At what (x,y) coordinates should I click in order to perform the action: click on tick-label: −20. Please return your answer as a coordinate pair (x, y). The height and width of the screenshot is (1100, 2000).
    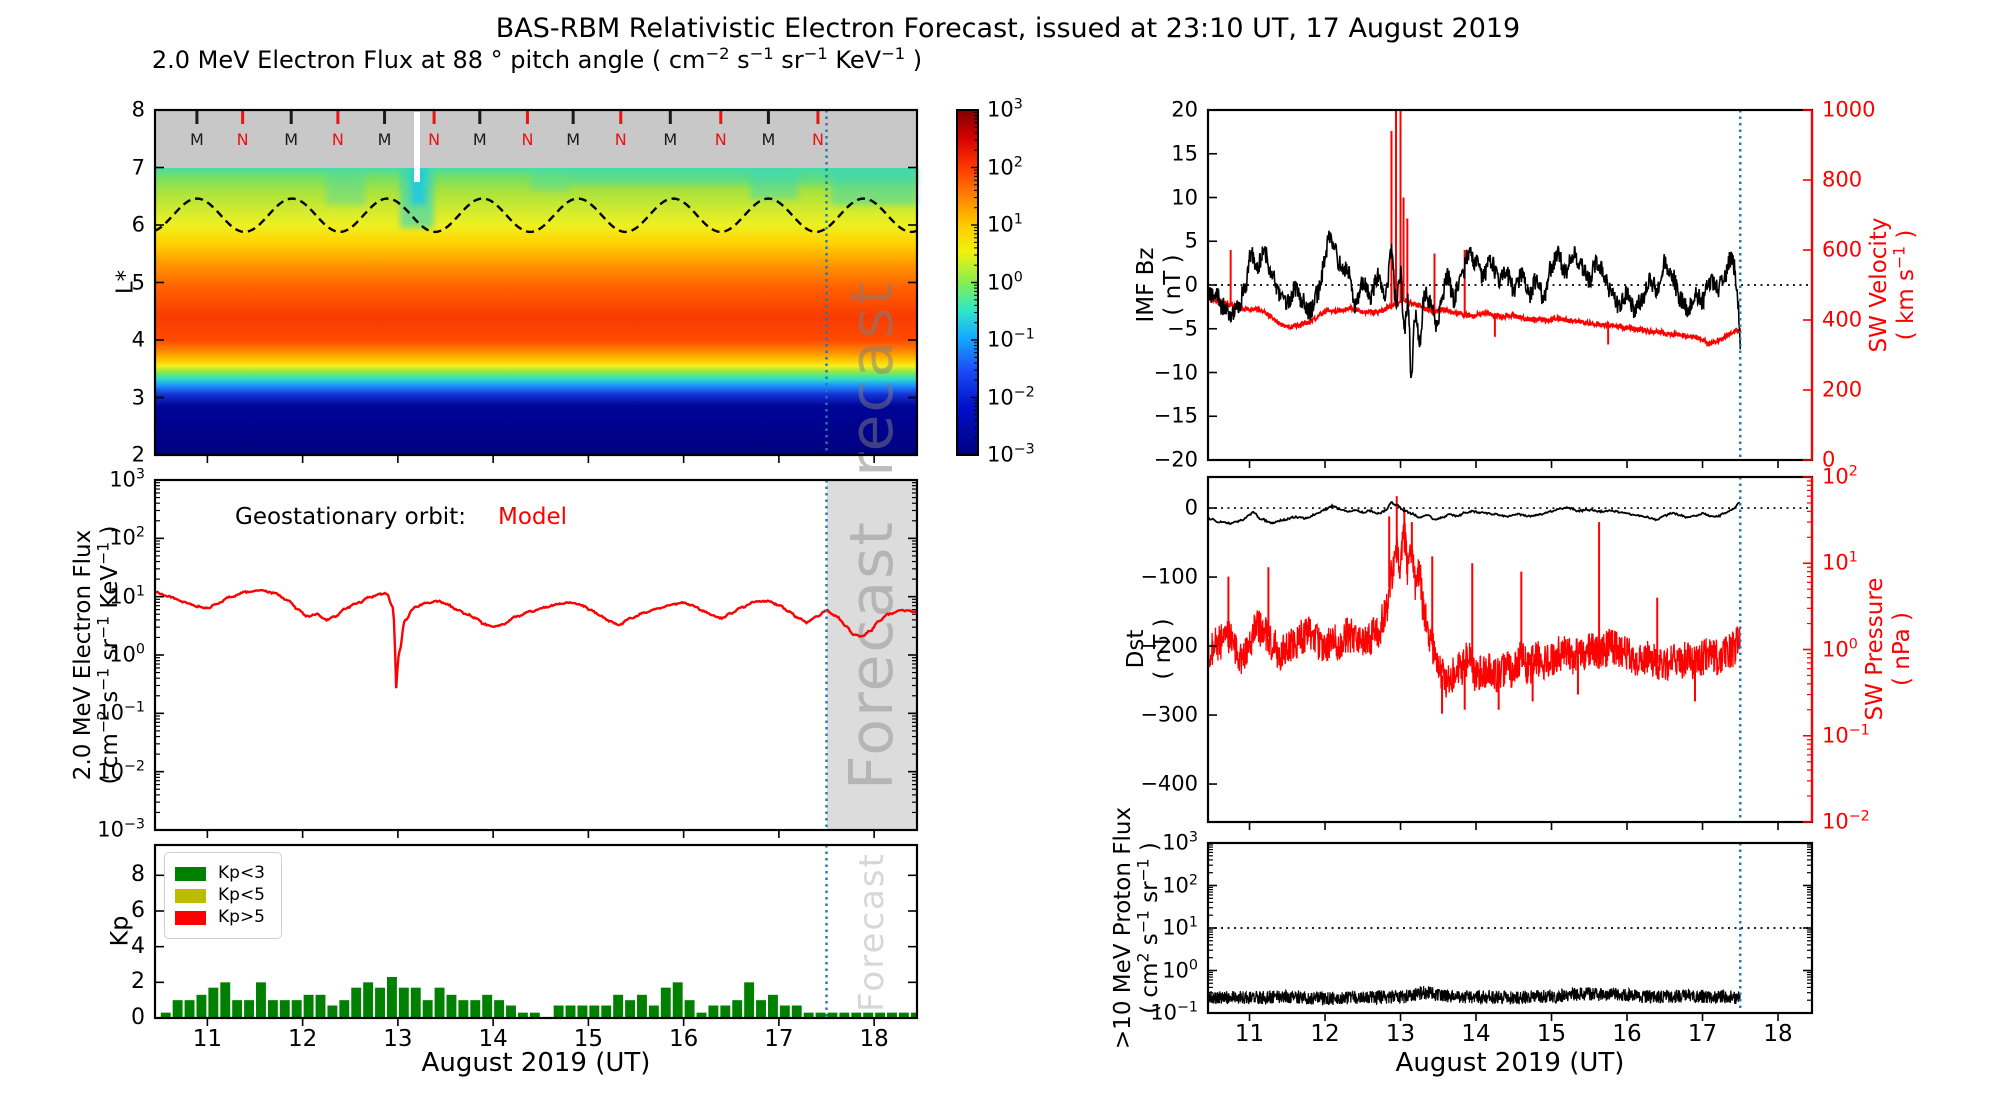
    Looking at the image, I should click on (1175, 459).